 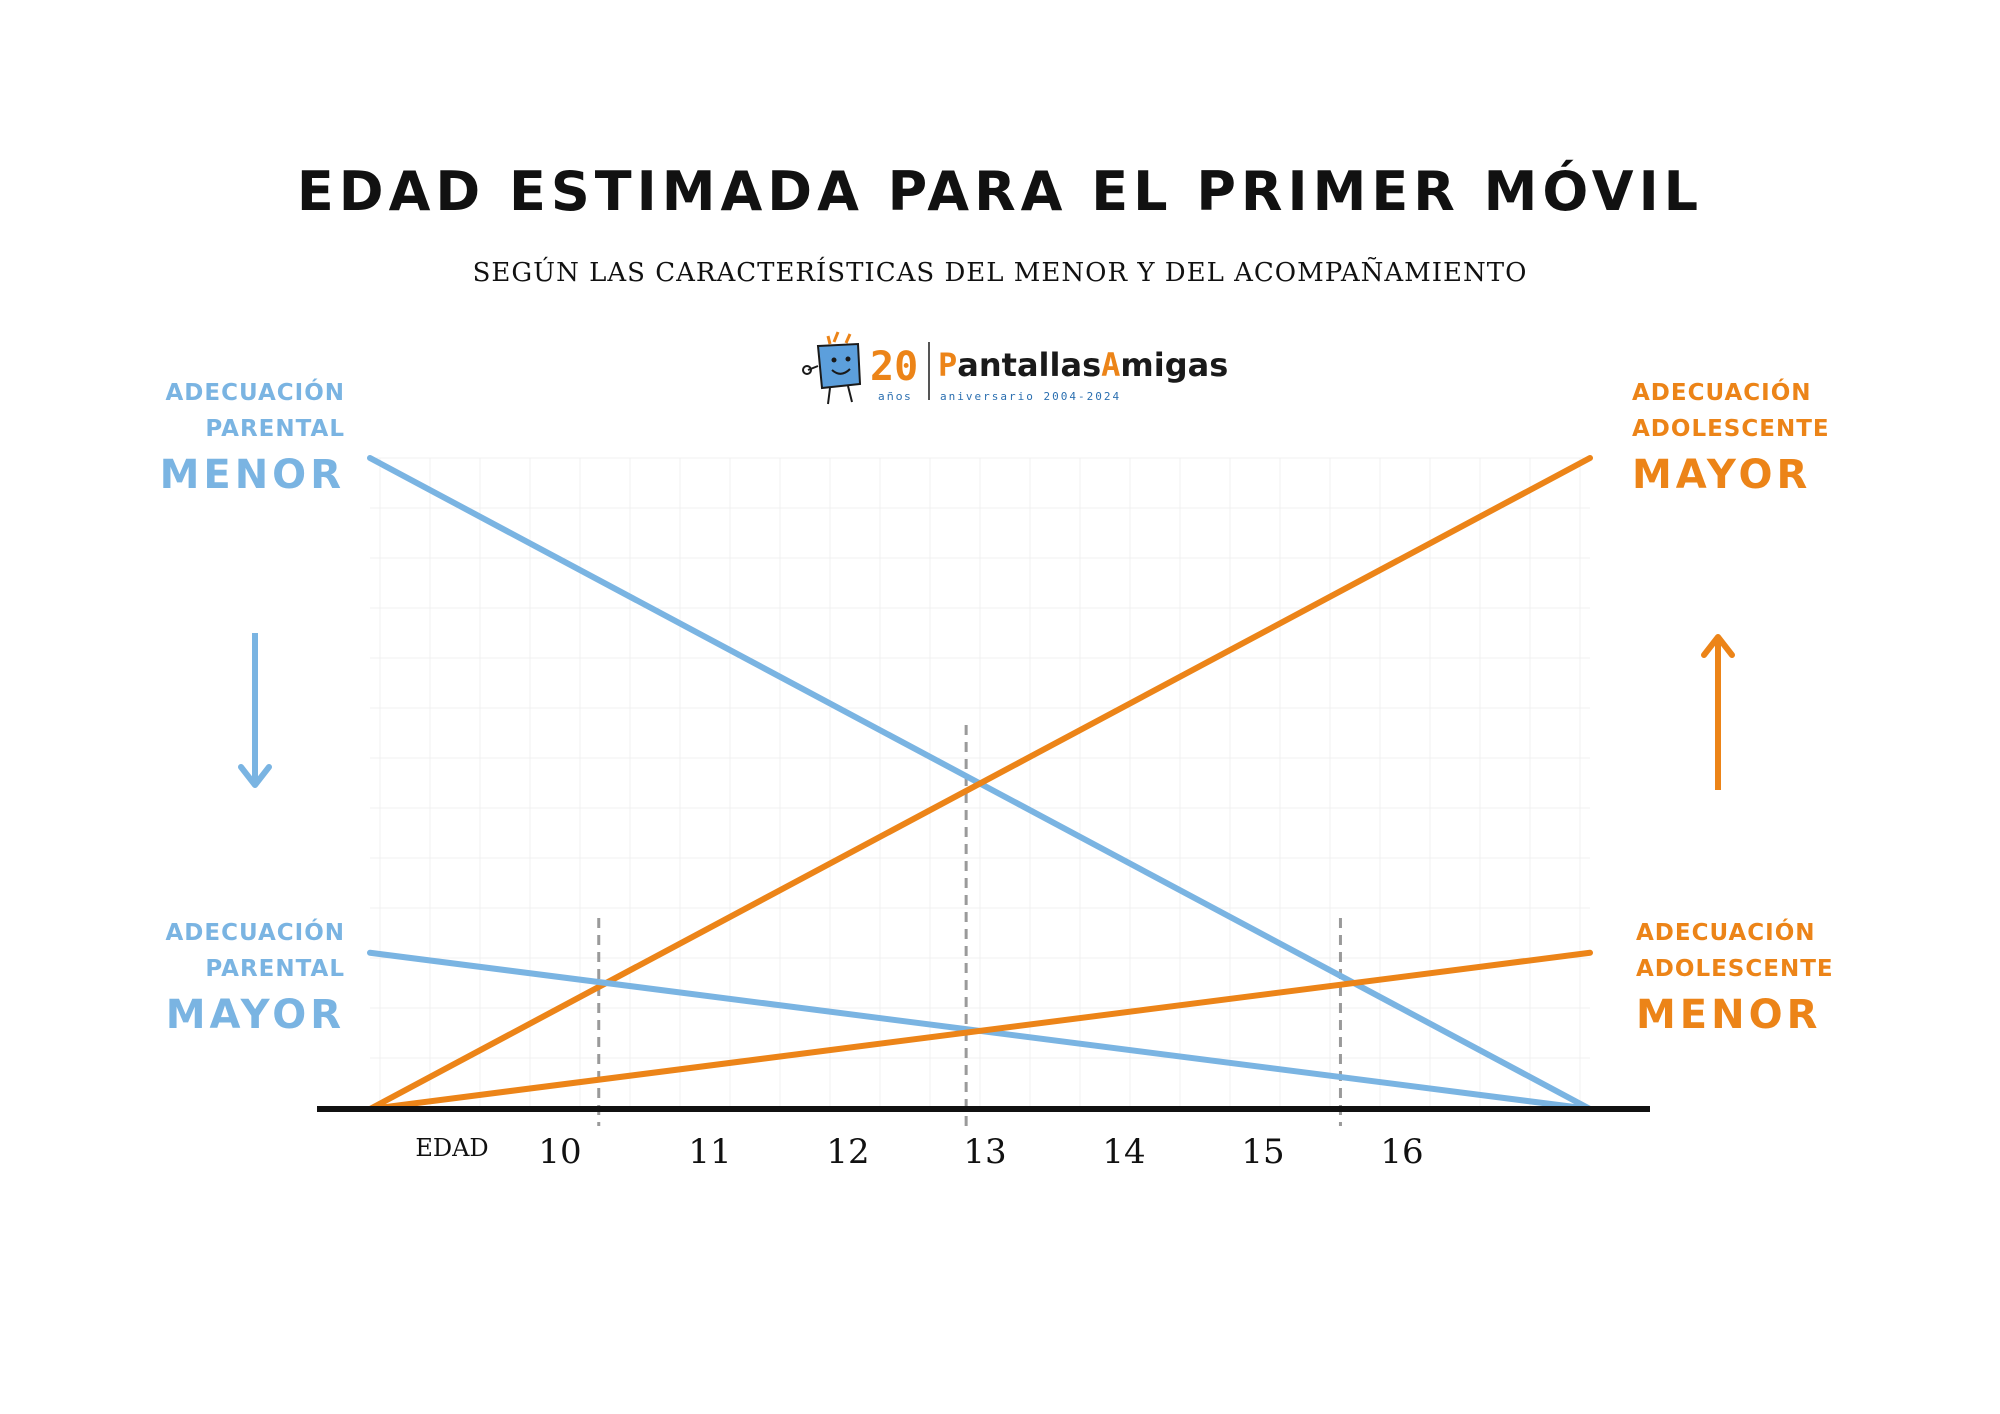 What do you see at coordinates (1401, 1152) in the screenshot?
I see `x-tick-label: 16` at bounding box center [1401, 1152].